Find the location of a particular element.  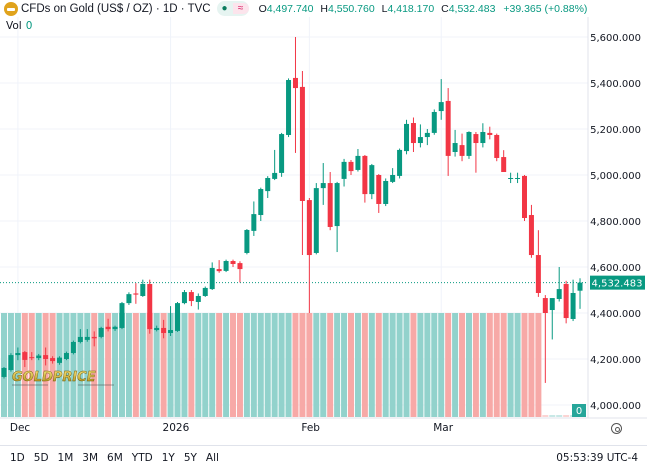

period-1m: 1M is located at coordinates (65, 458).